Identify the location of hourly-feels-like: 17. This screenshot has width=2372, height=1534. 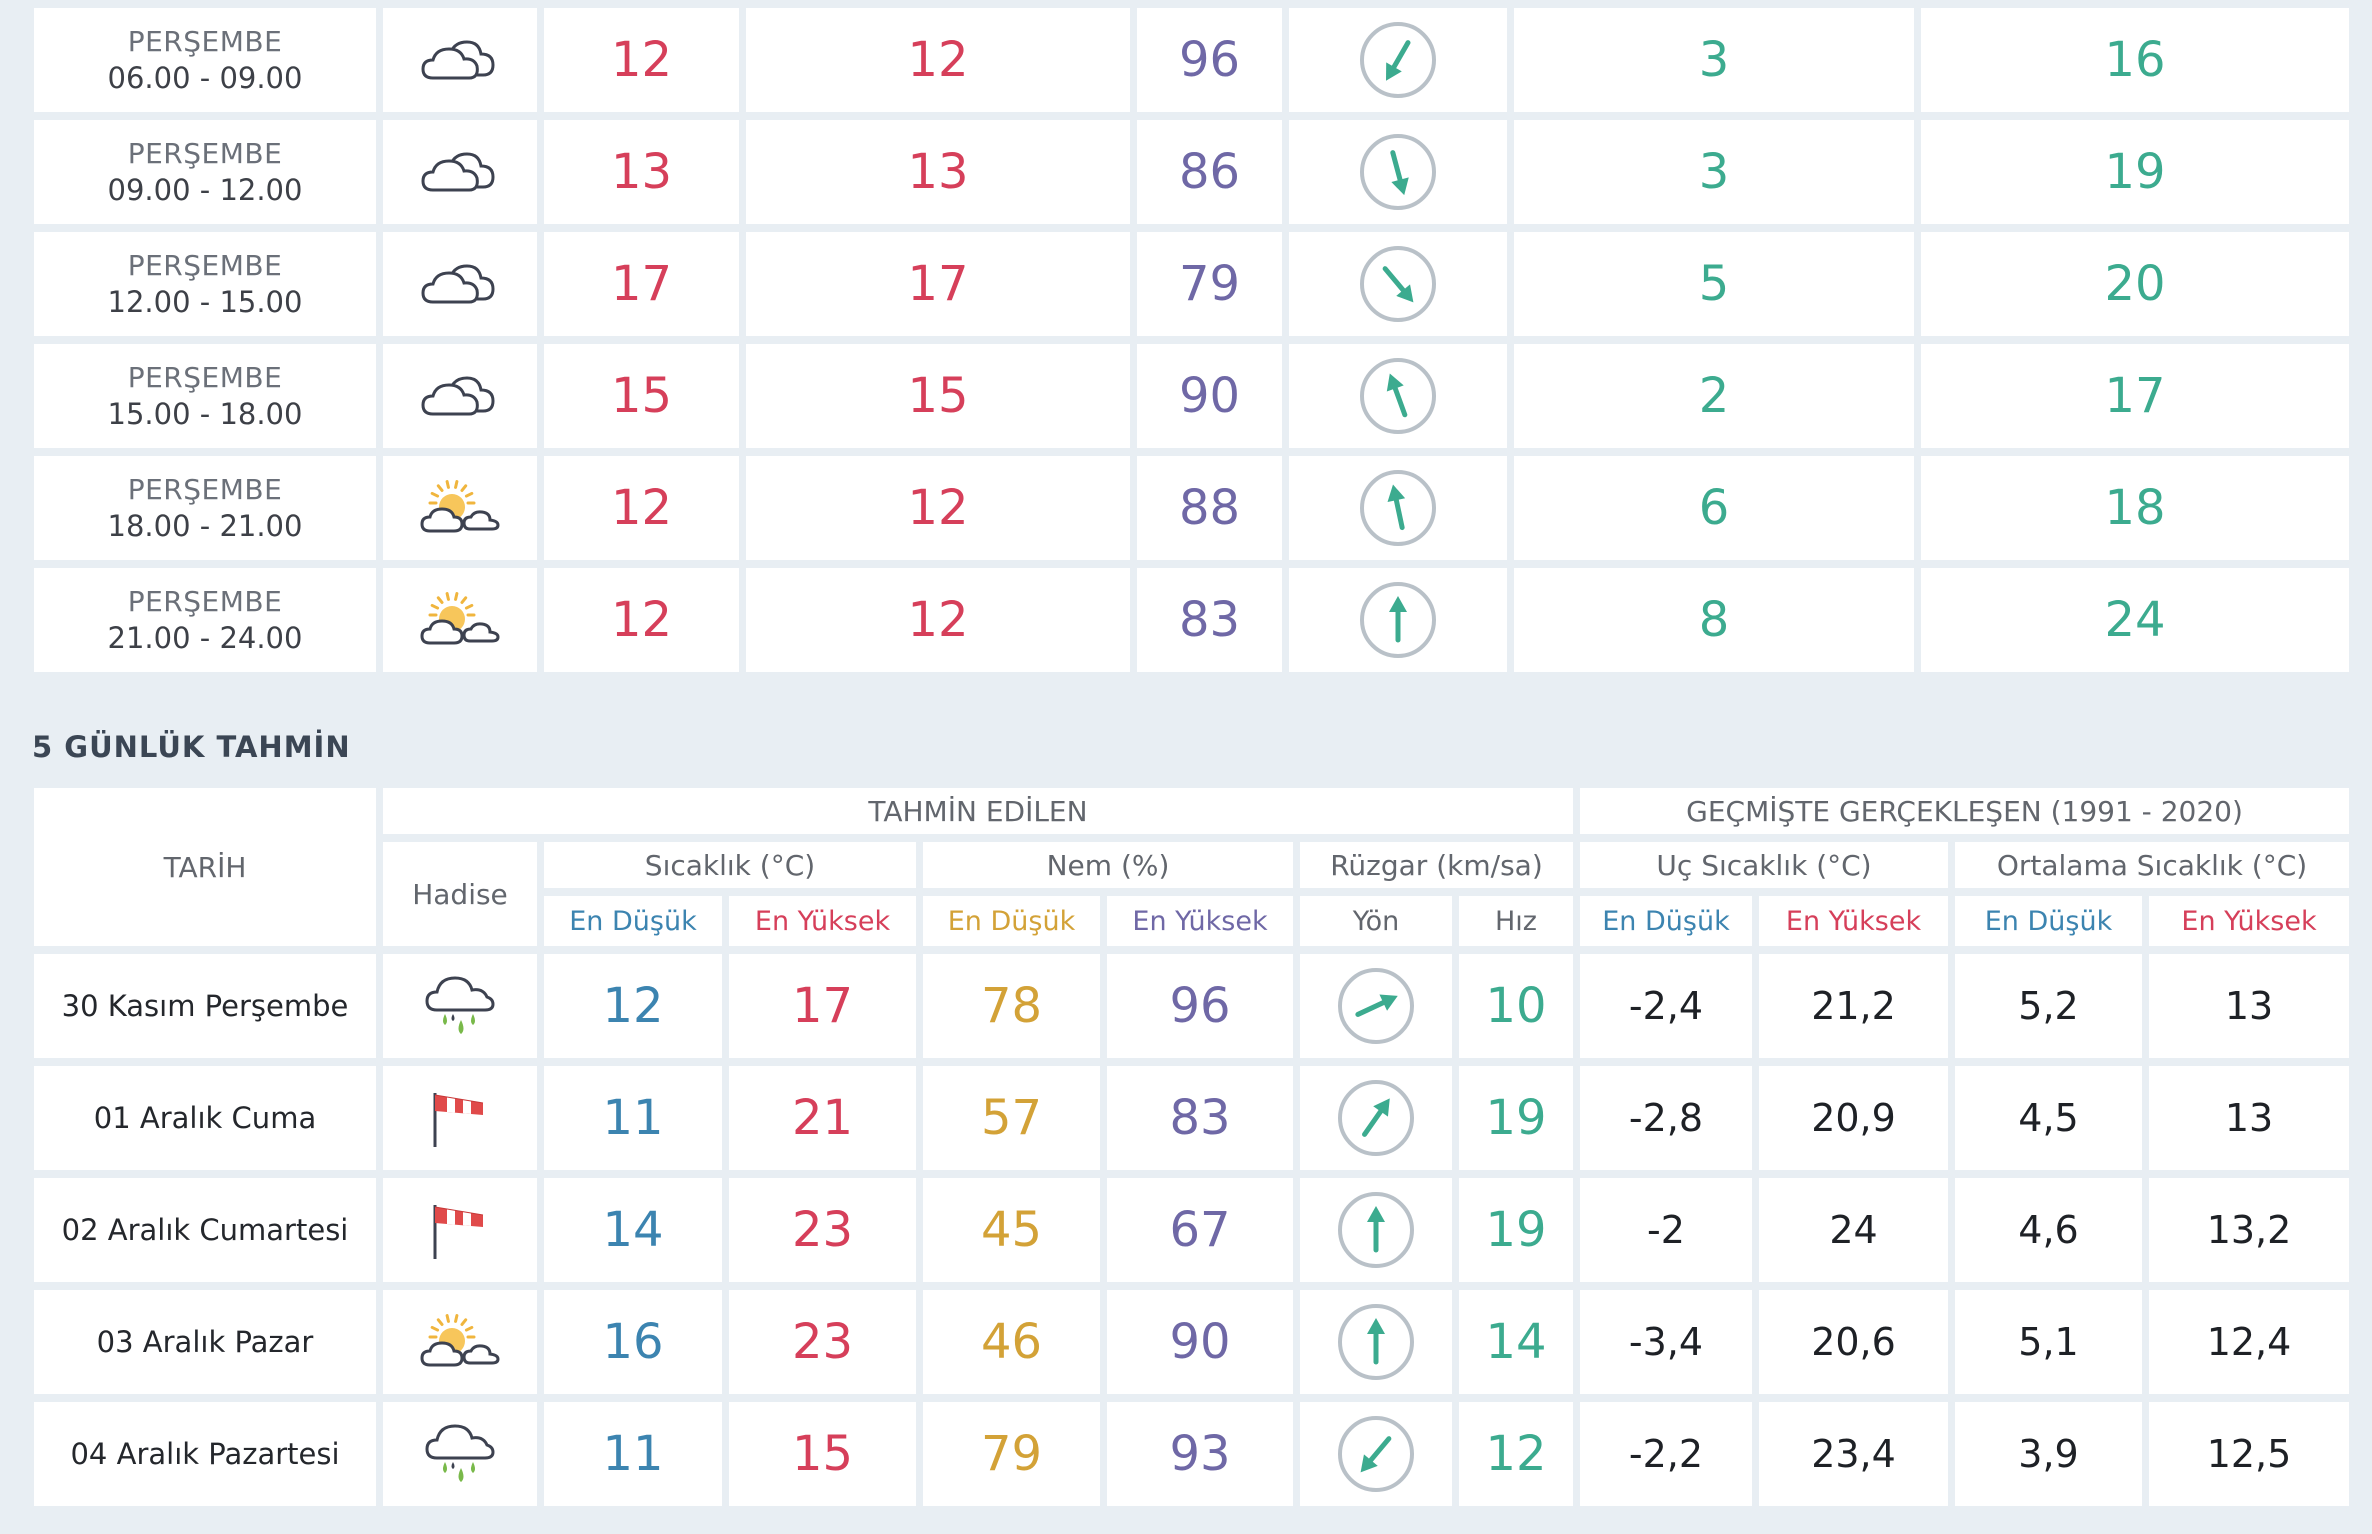
(938, 284).